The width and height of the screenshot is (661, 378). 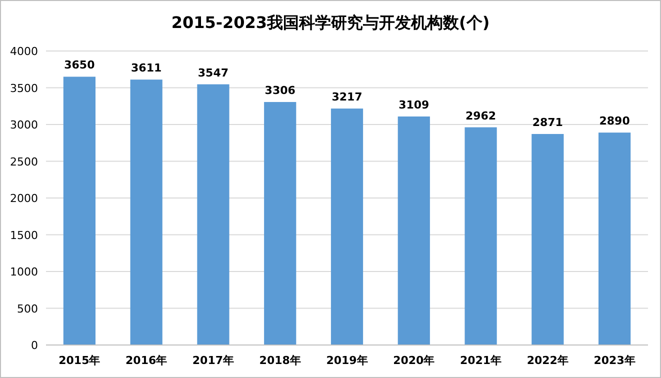 What do you see at coordinates (79, 360) in the screenshot?
I see `x-tick-label: 2015年` at bounding box center [79, 360].